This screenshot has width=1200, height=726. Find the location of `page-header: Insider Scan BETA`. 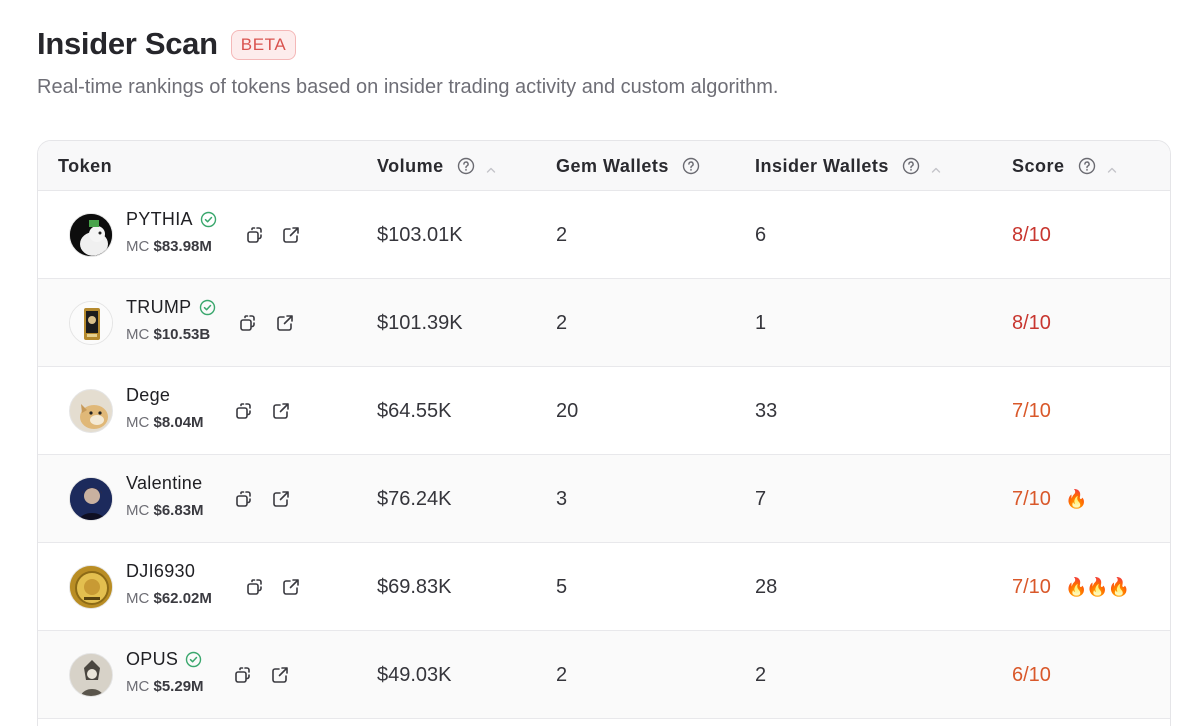

page-header: Insider Scan BETA is located at coordinates (167, 44).